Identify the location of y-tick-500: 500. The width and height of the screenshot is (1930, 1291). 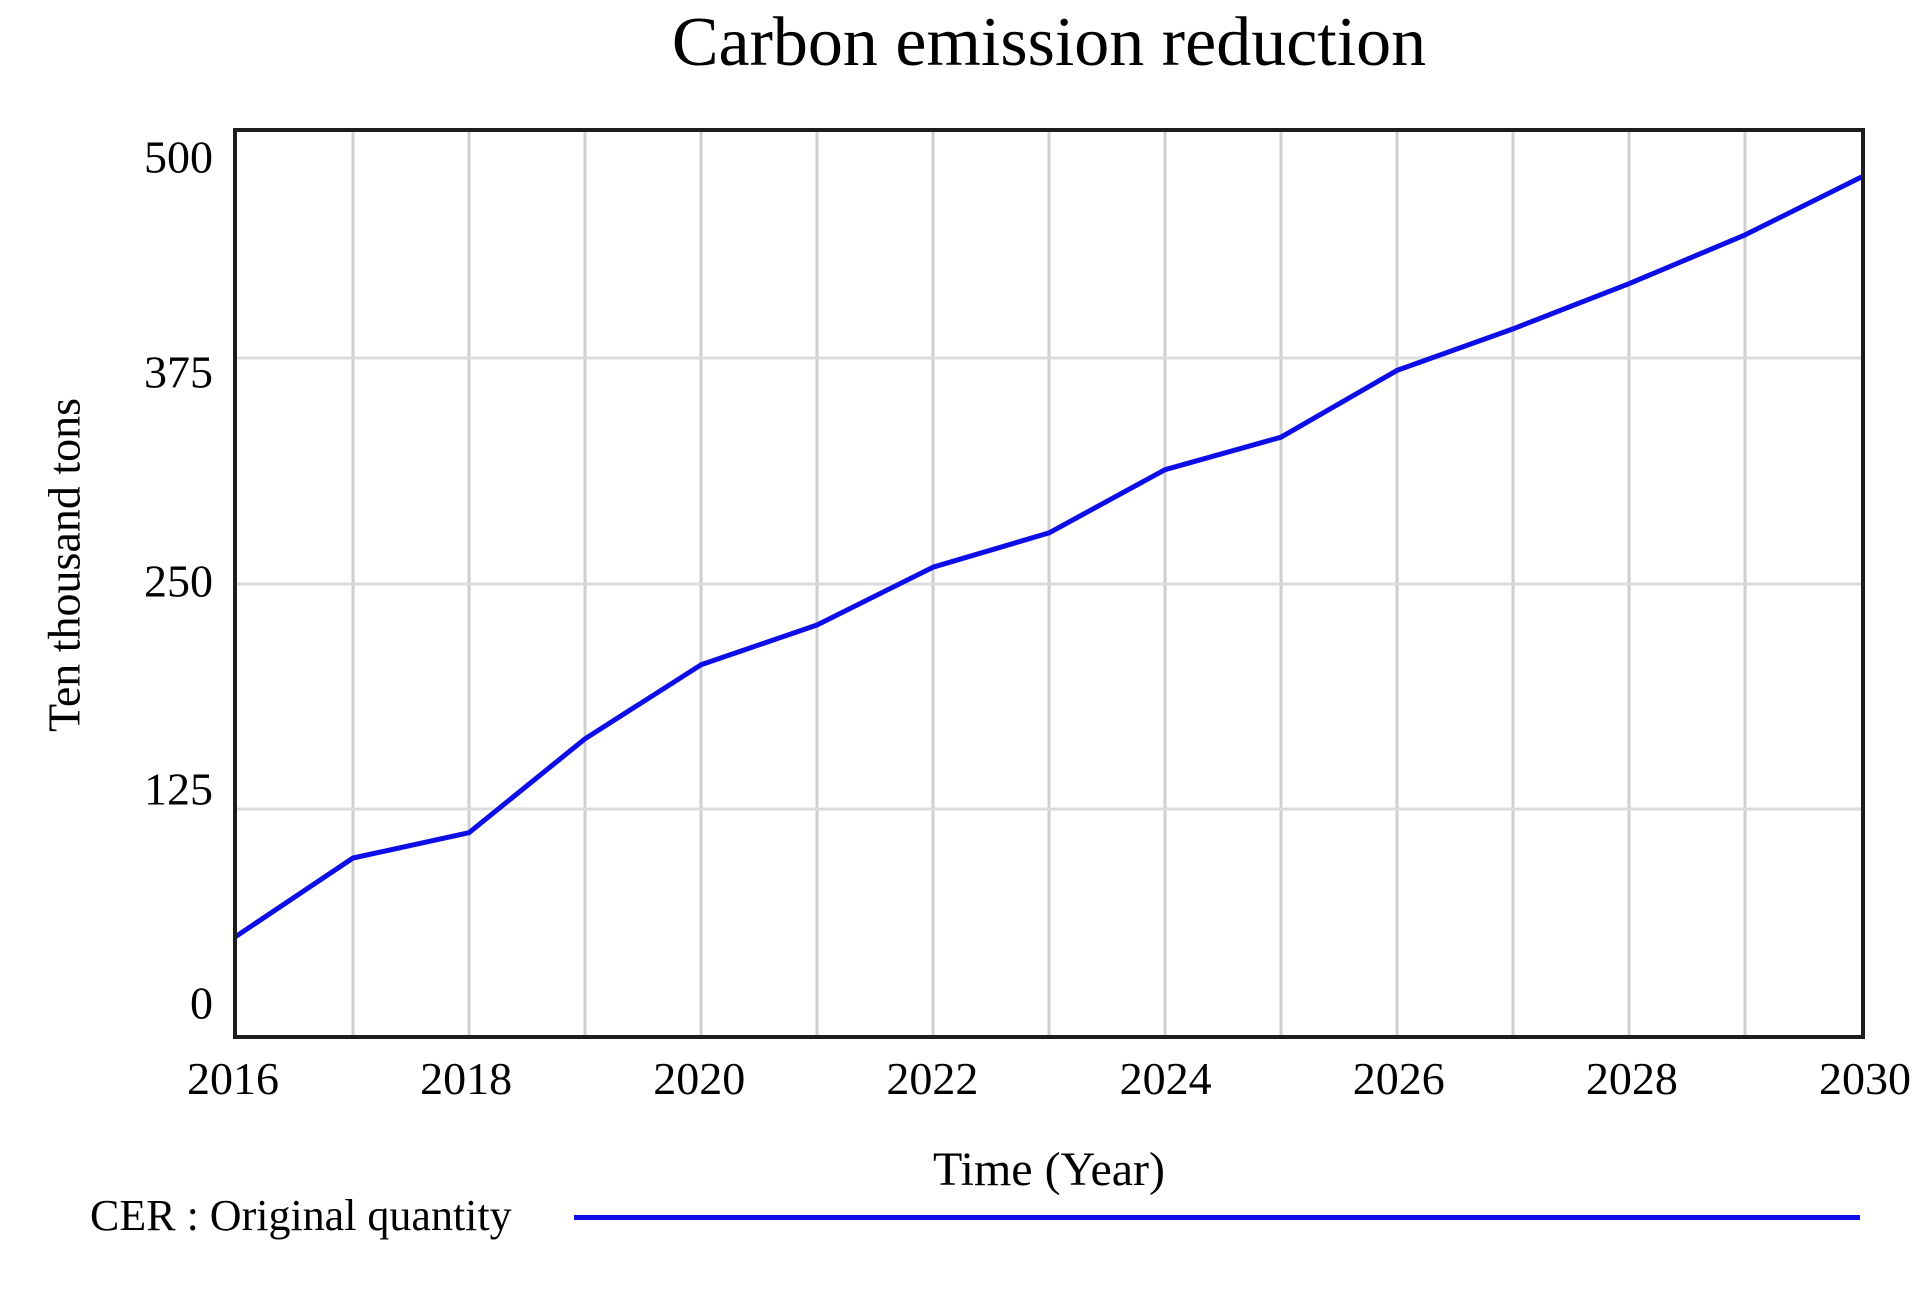
(178, 157).